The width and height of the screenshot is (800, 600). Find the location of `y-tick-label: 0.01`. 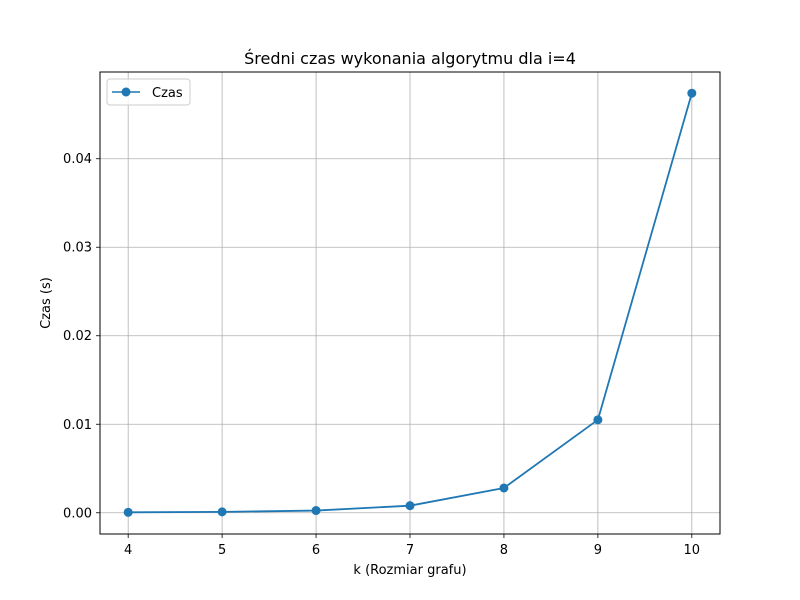

y-tick-label: 0.01 is located at coordinates (77, 425).